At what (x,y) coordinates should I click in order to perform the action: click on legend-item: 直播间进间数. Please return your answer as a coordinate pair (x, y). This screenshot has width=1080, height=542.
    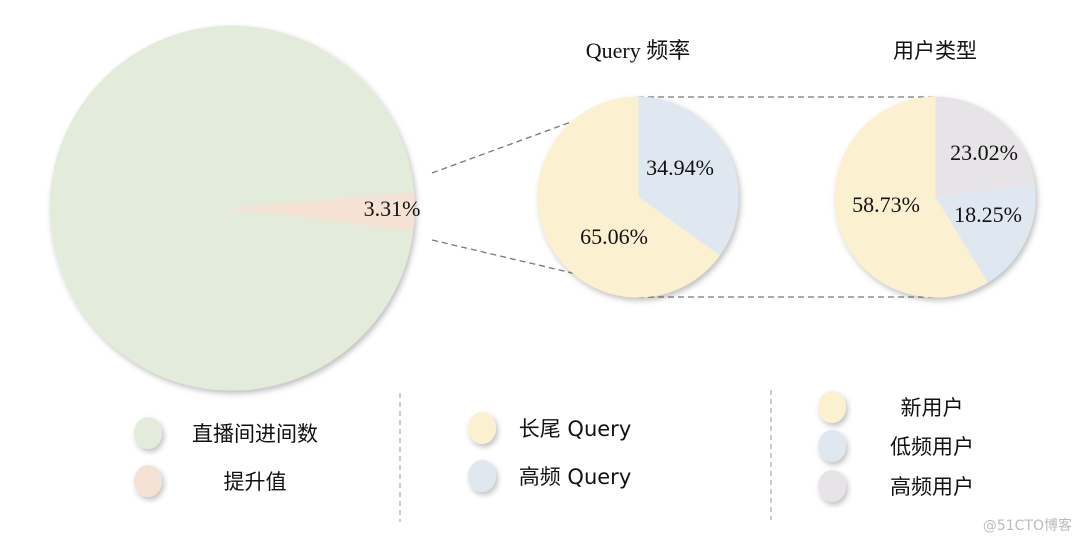
    Looking at the image, I should click on (226, 433).